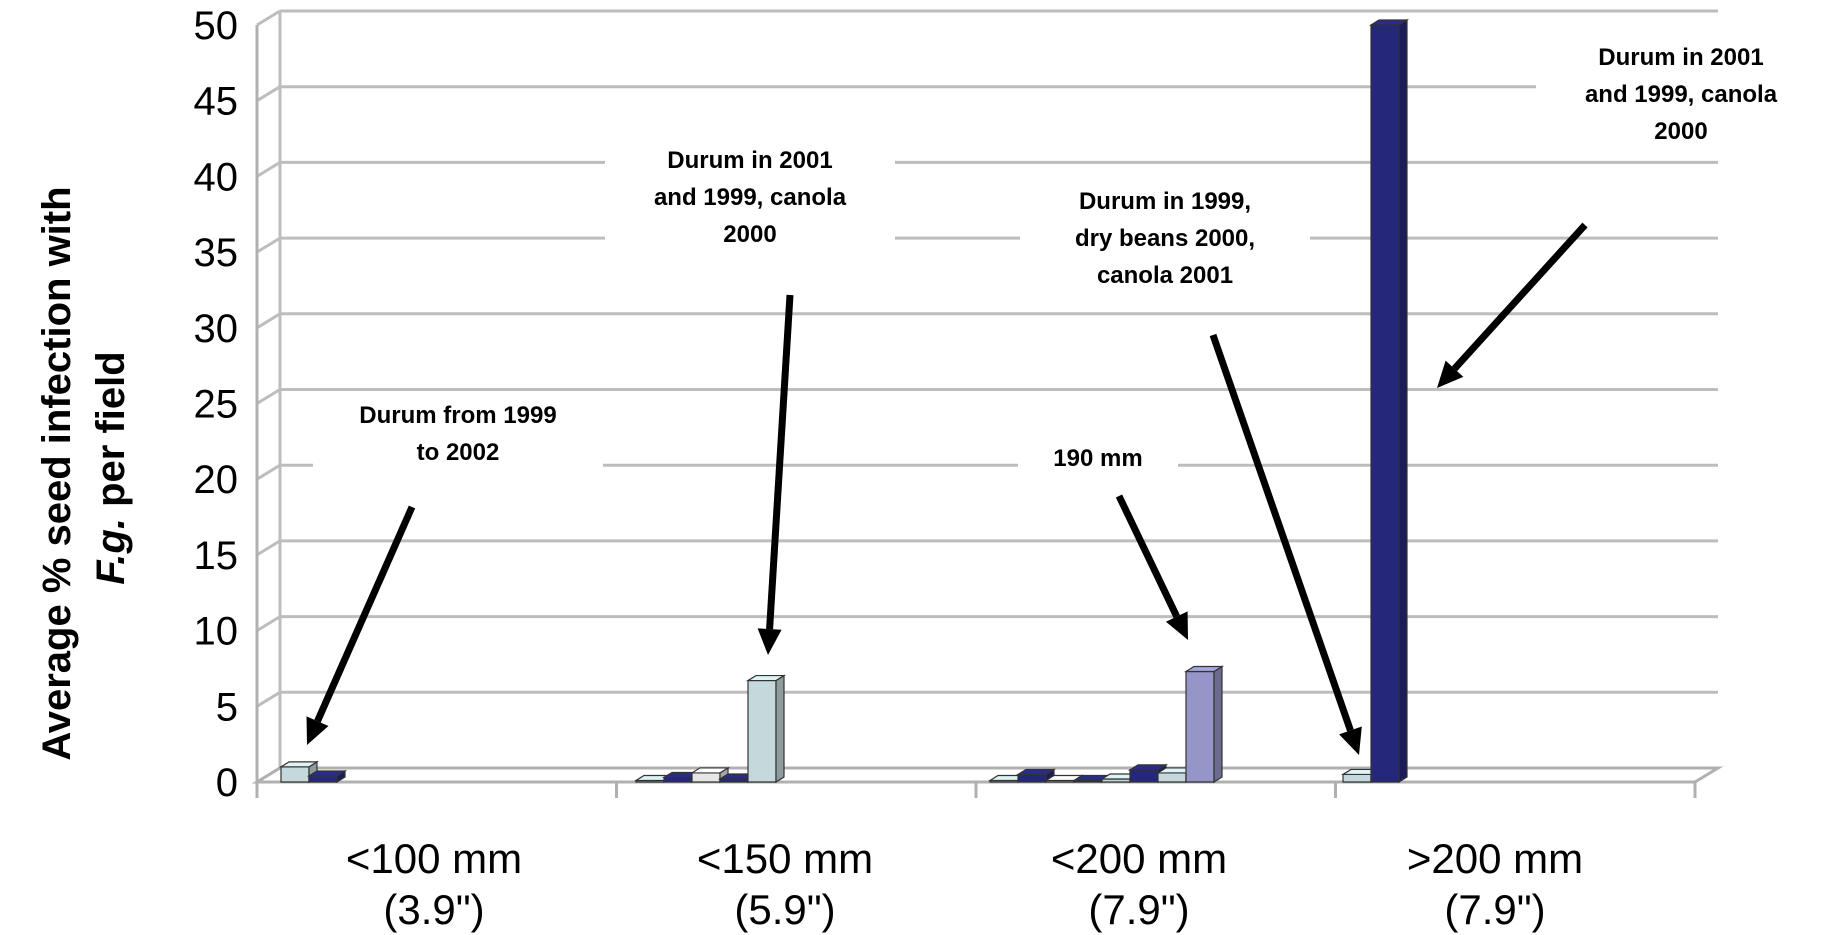  What do you see at coordinates (216, 556) in the screenshot?
I see `y-tick-label: 15` at bounding box center [216, 556].